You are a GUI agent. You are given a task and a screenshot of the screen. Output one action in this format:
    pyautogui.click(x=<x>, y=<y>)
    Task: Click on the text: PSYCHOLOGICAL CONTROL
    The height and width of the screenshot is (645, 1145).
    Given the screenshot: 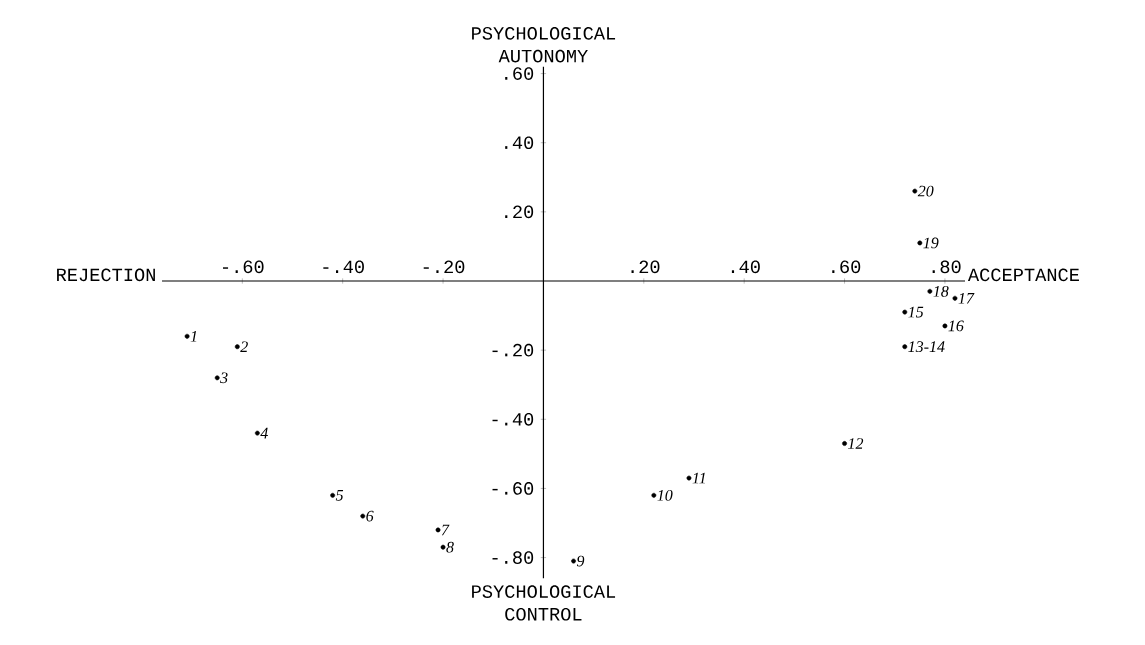 What is the action you would take?
    pyautogui.click(x=544, y=603)
    